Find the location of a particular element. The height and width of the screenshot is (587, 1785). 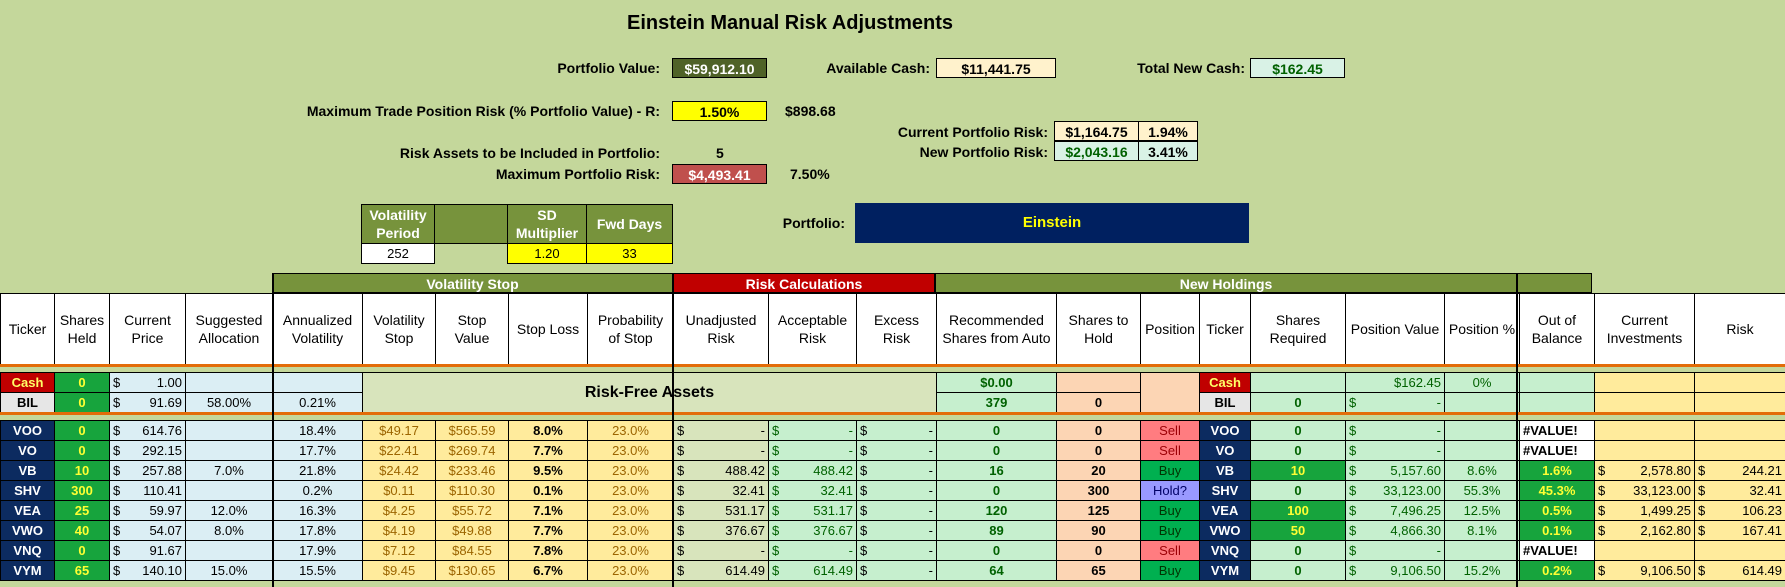

oob-cell: 1.6% is located at coordinates (1557, 470).